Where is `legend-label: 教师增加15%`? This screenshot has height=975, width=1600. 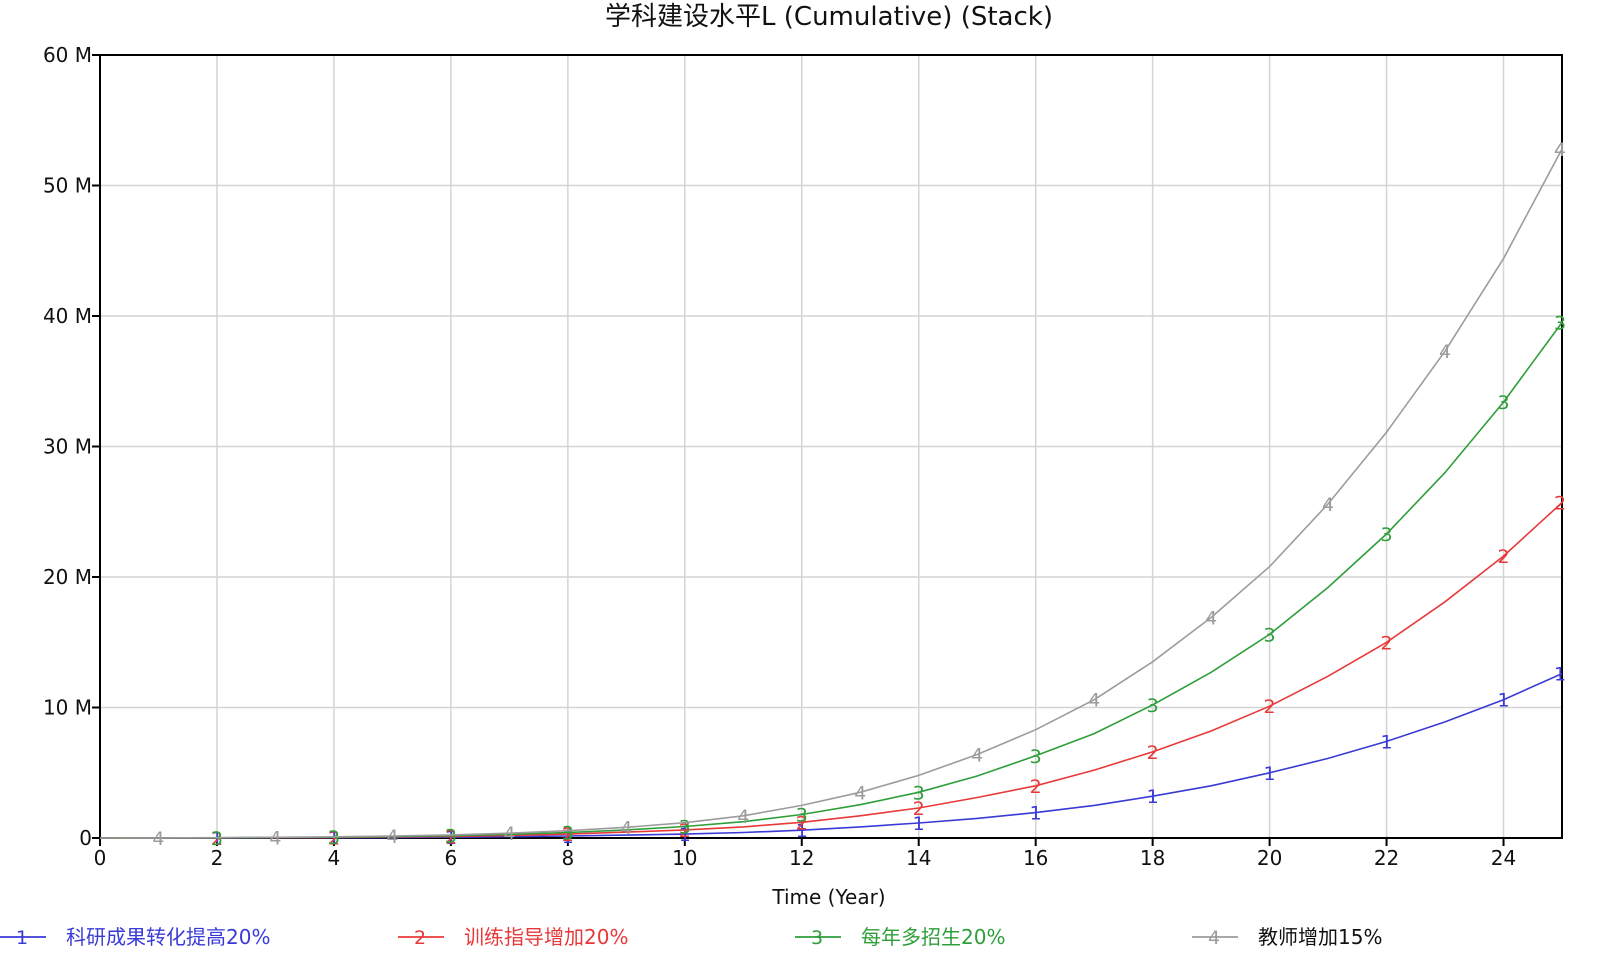
legend-label: 教师增加15% is located at coordinates (1320, 937).